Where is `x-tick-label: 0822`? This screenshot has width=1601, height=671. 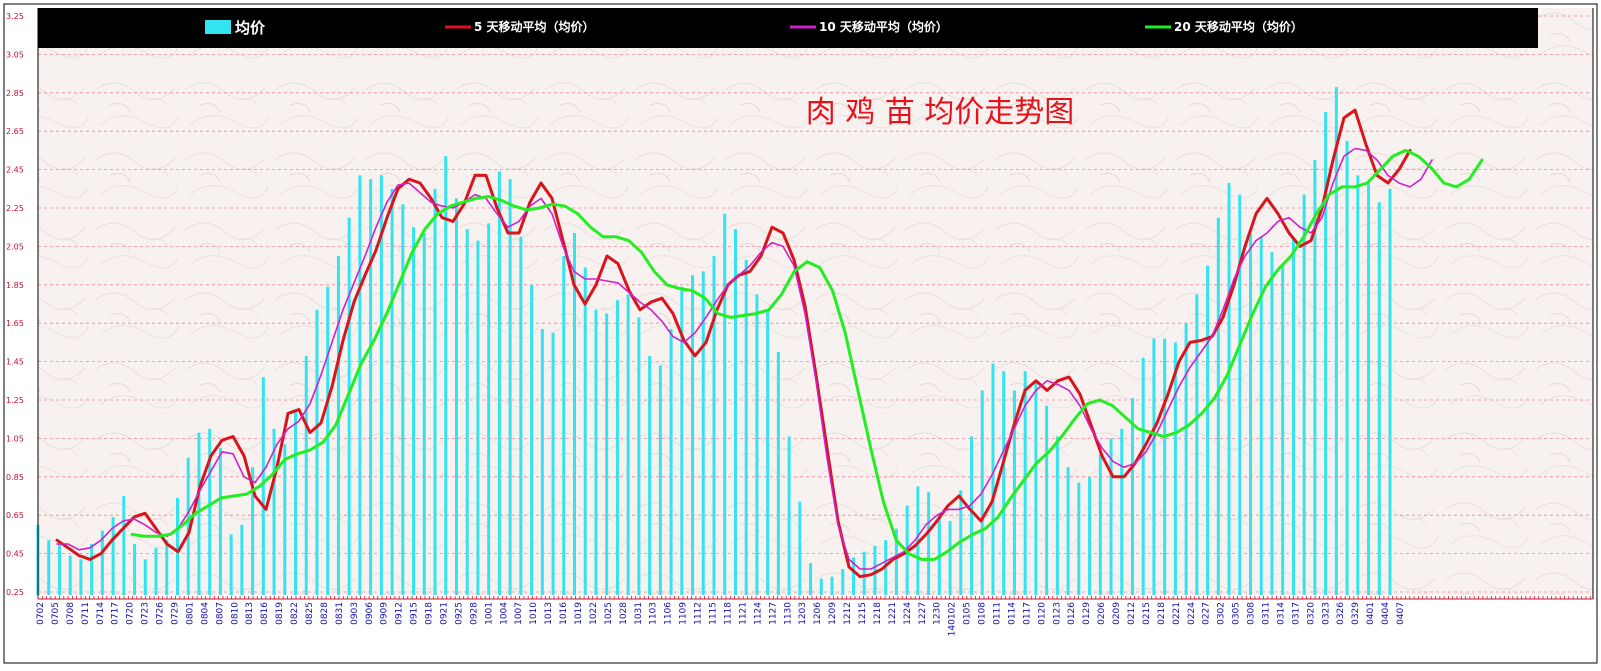 x-tick-label: 0822 is located at coordinates (295, 613).